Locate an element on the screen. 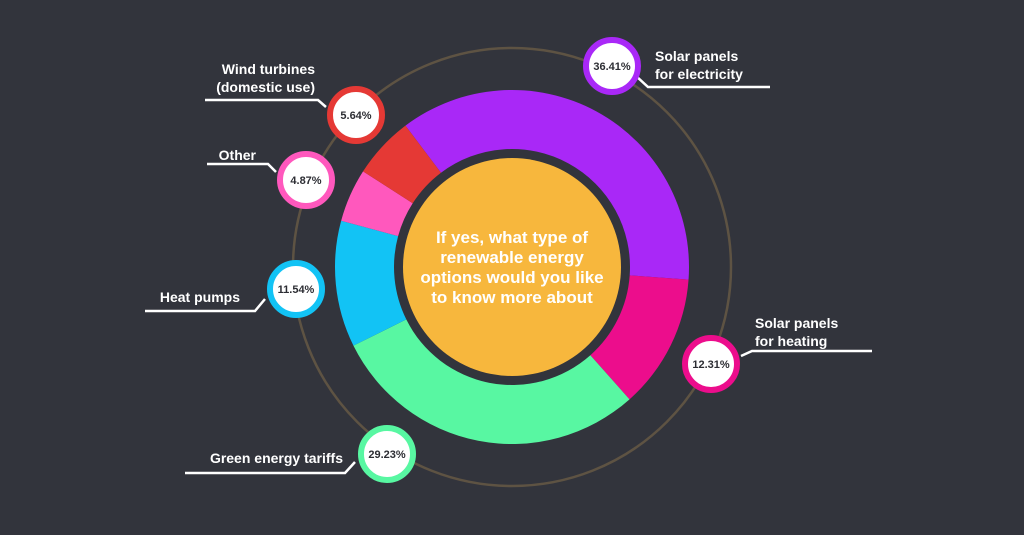 The height and width of the screenshot is (535, 1024). category-label-line: for heating is located at coordinates (791, 341).